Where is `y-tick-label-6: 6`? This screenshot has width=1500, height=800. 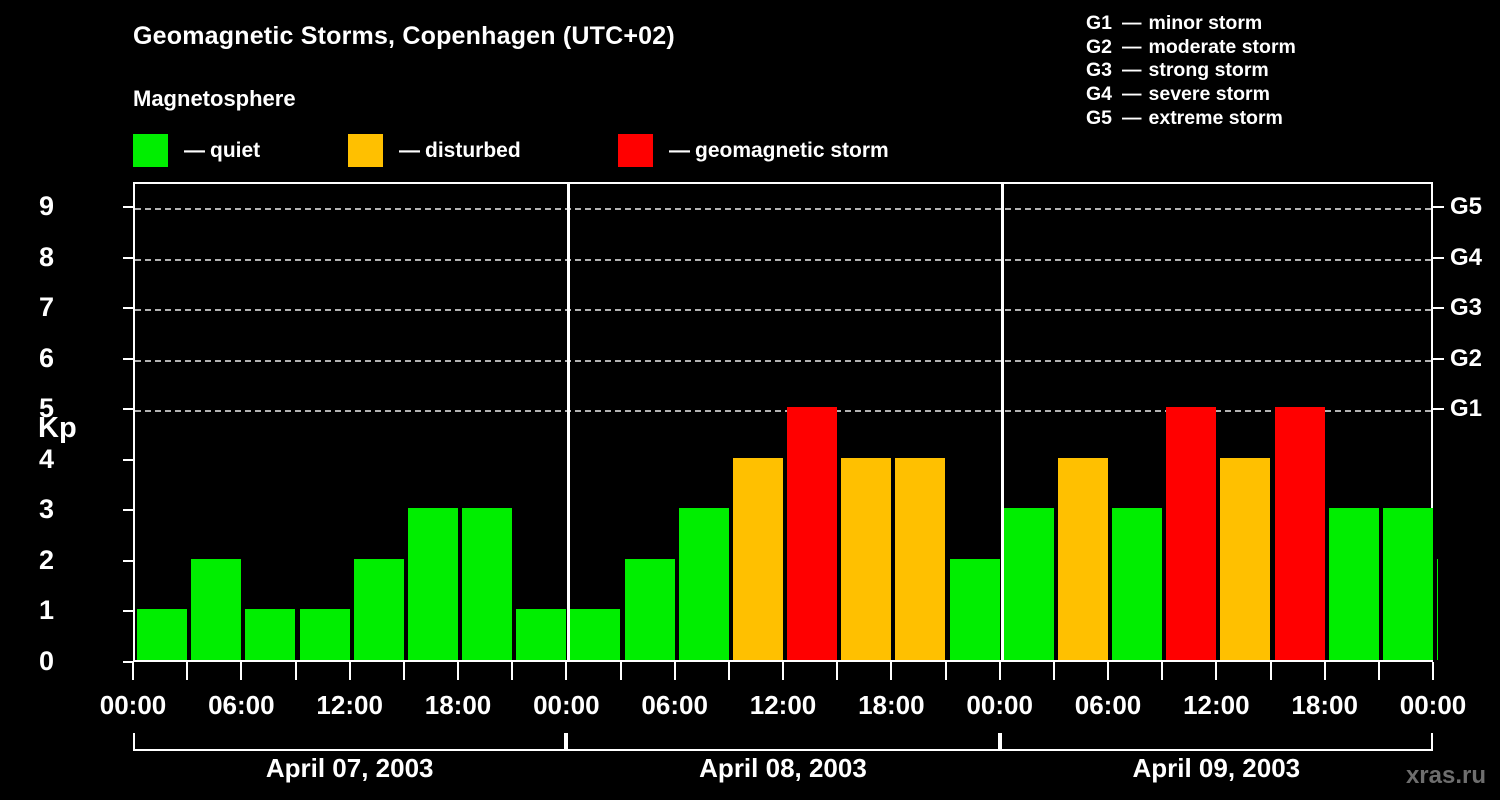
y-tick-label-6: 6 is located at coordinates (46, 357).